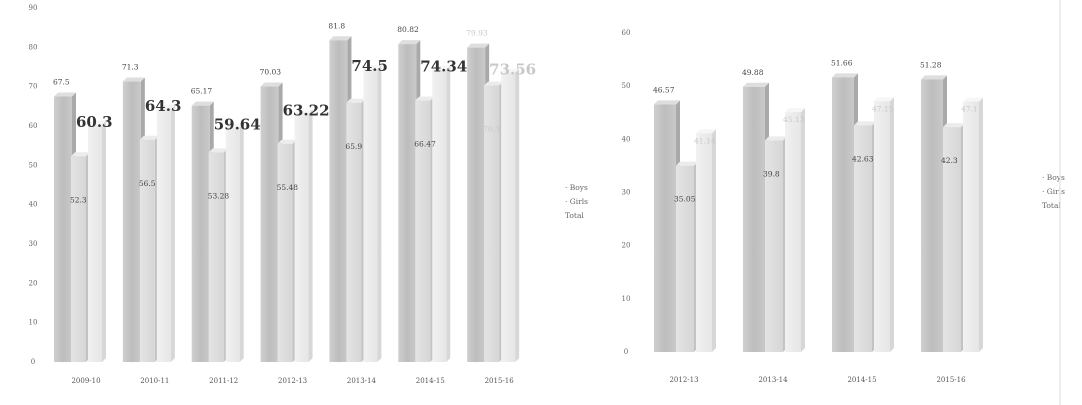 The height and width of the screenshot is (405, 1082). What do you see at coordinates (33, 47) in the screenshot?
I see `y-tick-label: 80` at bounding box center [33, 47].